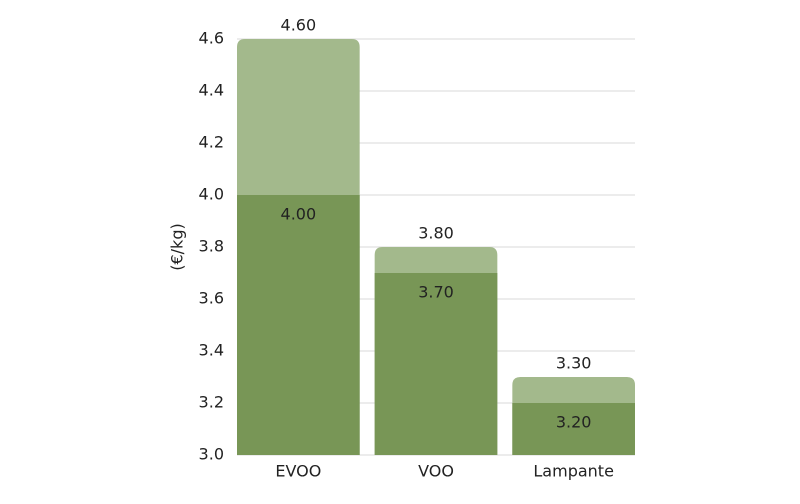 The width and height of the screenshot is (800, 504). I want to click on value-label: 3.30, so click(574, 363).